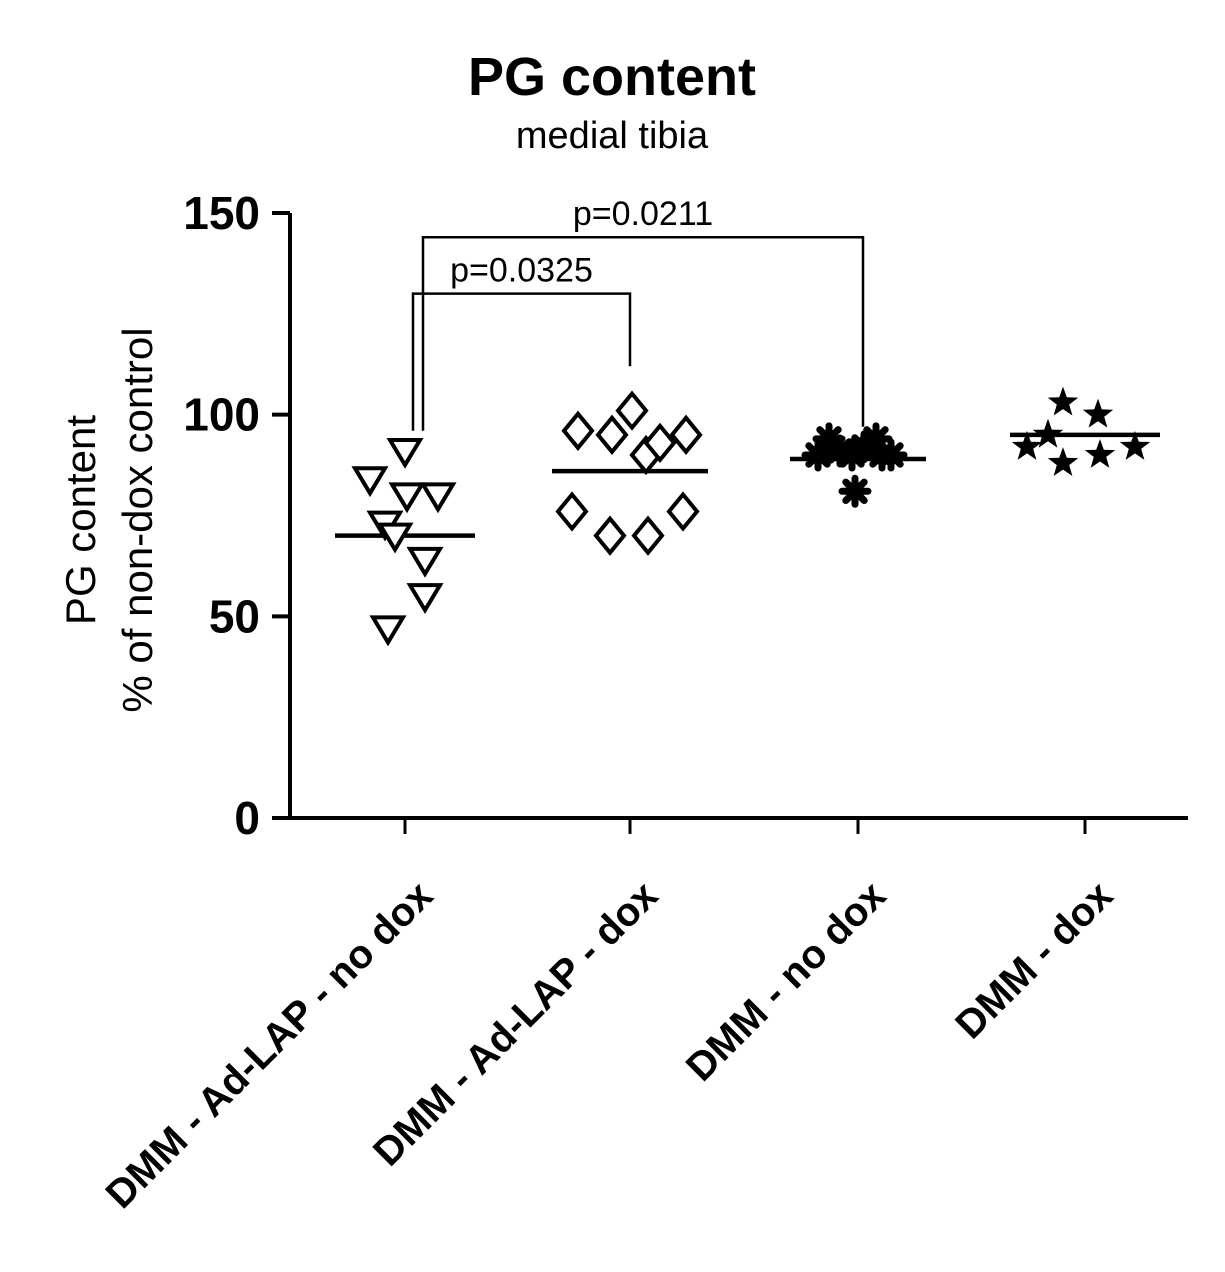 Image resolution: width=1225 pixels, height=1272 pixels. Describe the element at coordinates (612, 136) in the screenshot. I see `chart-subtitle: medial tibia` at that location.